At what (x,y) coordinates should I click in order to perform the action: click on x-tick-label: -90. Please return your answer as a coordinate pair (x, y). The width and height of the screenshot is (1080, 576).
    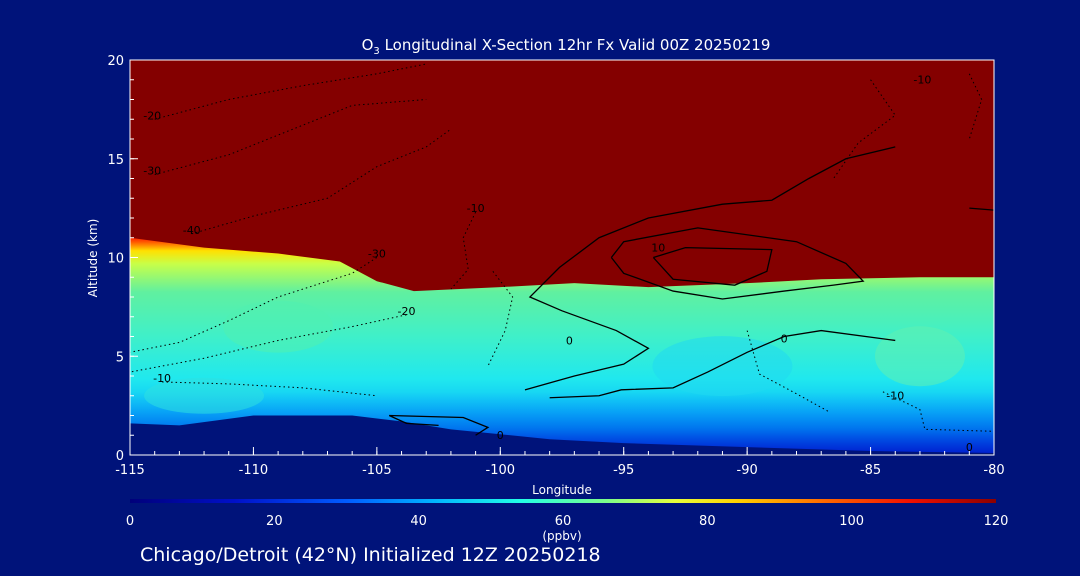
    Looking at the image, I should click on (747, 470).